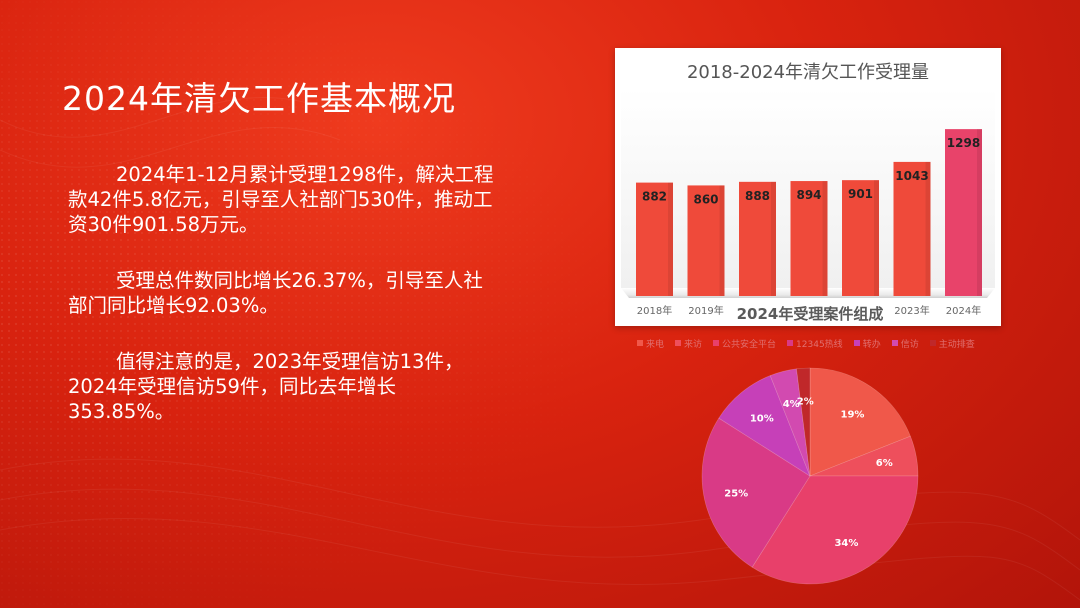 Image resolution: width=1080 pixels, height=608 pixels. Describe the element at coordinates (655, 344) in the screenshot. I see `legend-label: 来电` at that location.